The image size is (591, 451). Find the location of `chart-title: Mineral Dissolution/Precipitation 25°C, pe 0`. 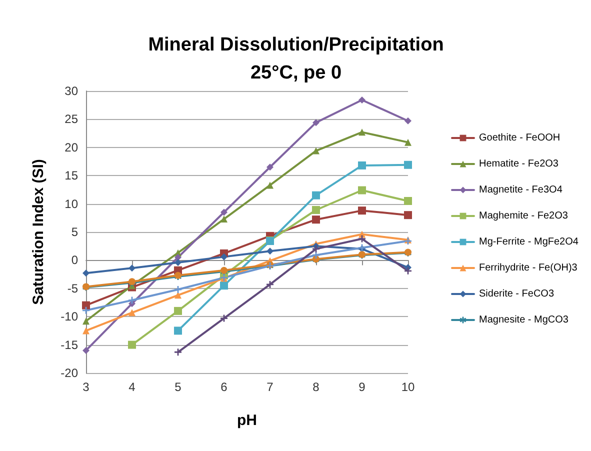

chart-title: Mineral Dissolution/Precipitation 25°C, pe 0 is located at coordinates (296, 59).